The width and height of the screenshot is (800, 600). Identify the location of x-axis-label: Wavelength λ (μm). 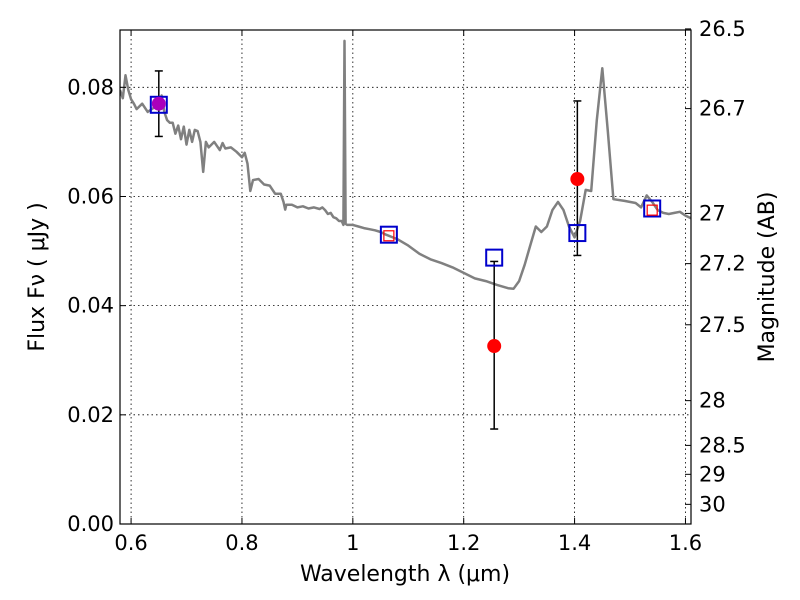
(405, 574).